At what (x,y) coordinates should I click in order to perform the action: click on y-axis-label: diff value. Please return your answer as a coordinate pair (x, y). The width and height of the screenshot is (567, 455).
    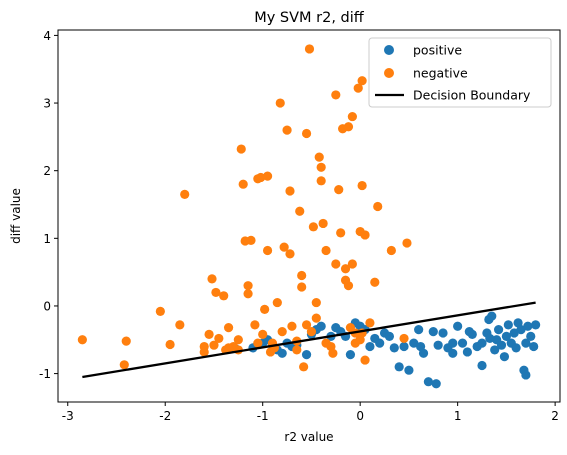
    Looking at the image, I should click on (16, 216).